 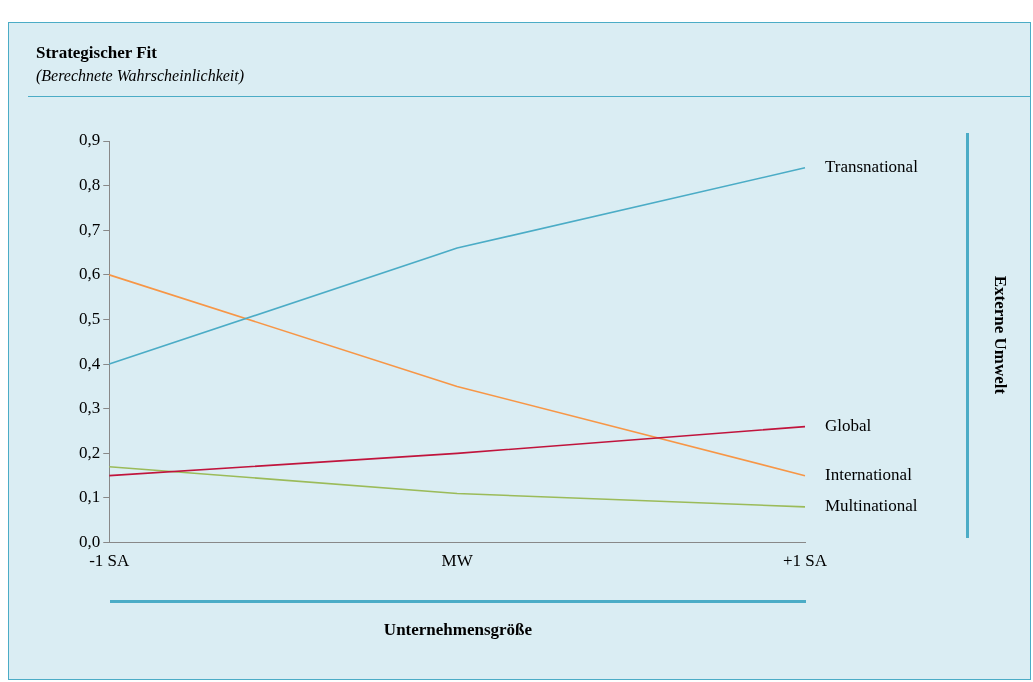 What do you see at coordinates (90, 363) in the screenshot?
I see `y-tick-label: 0,4` at bounding box center [90, 363].